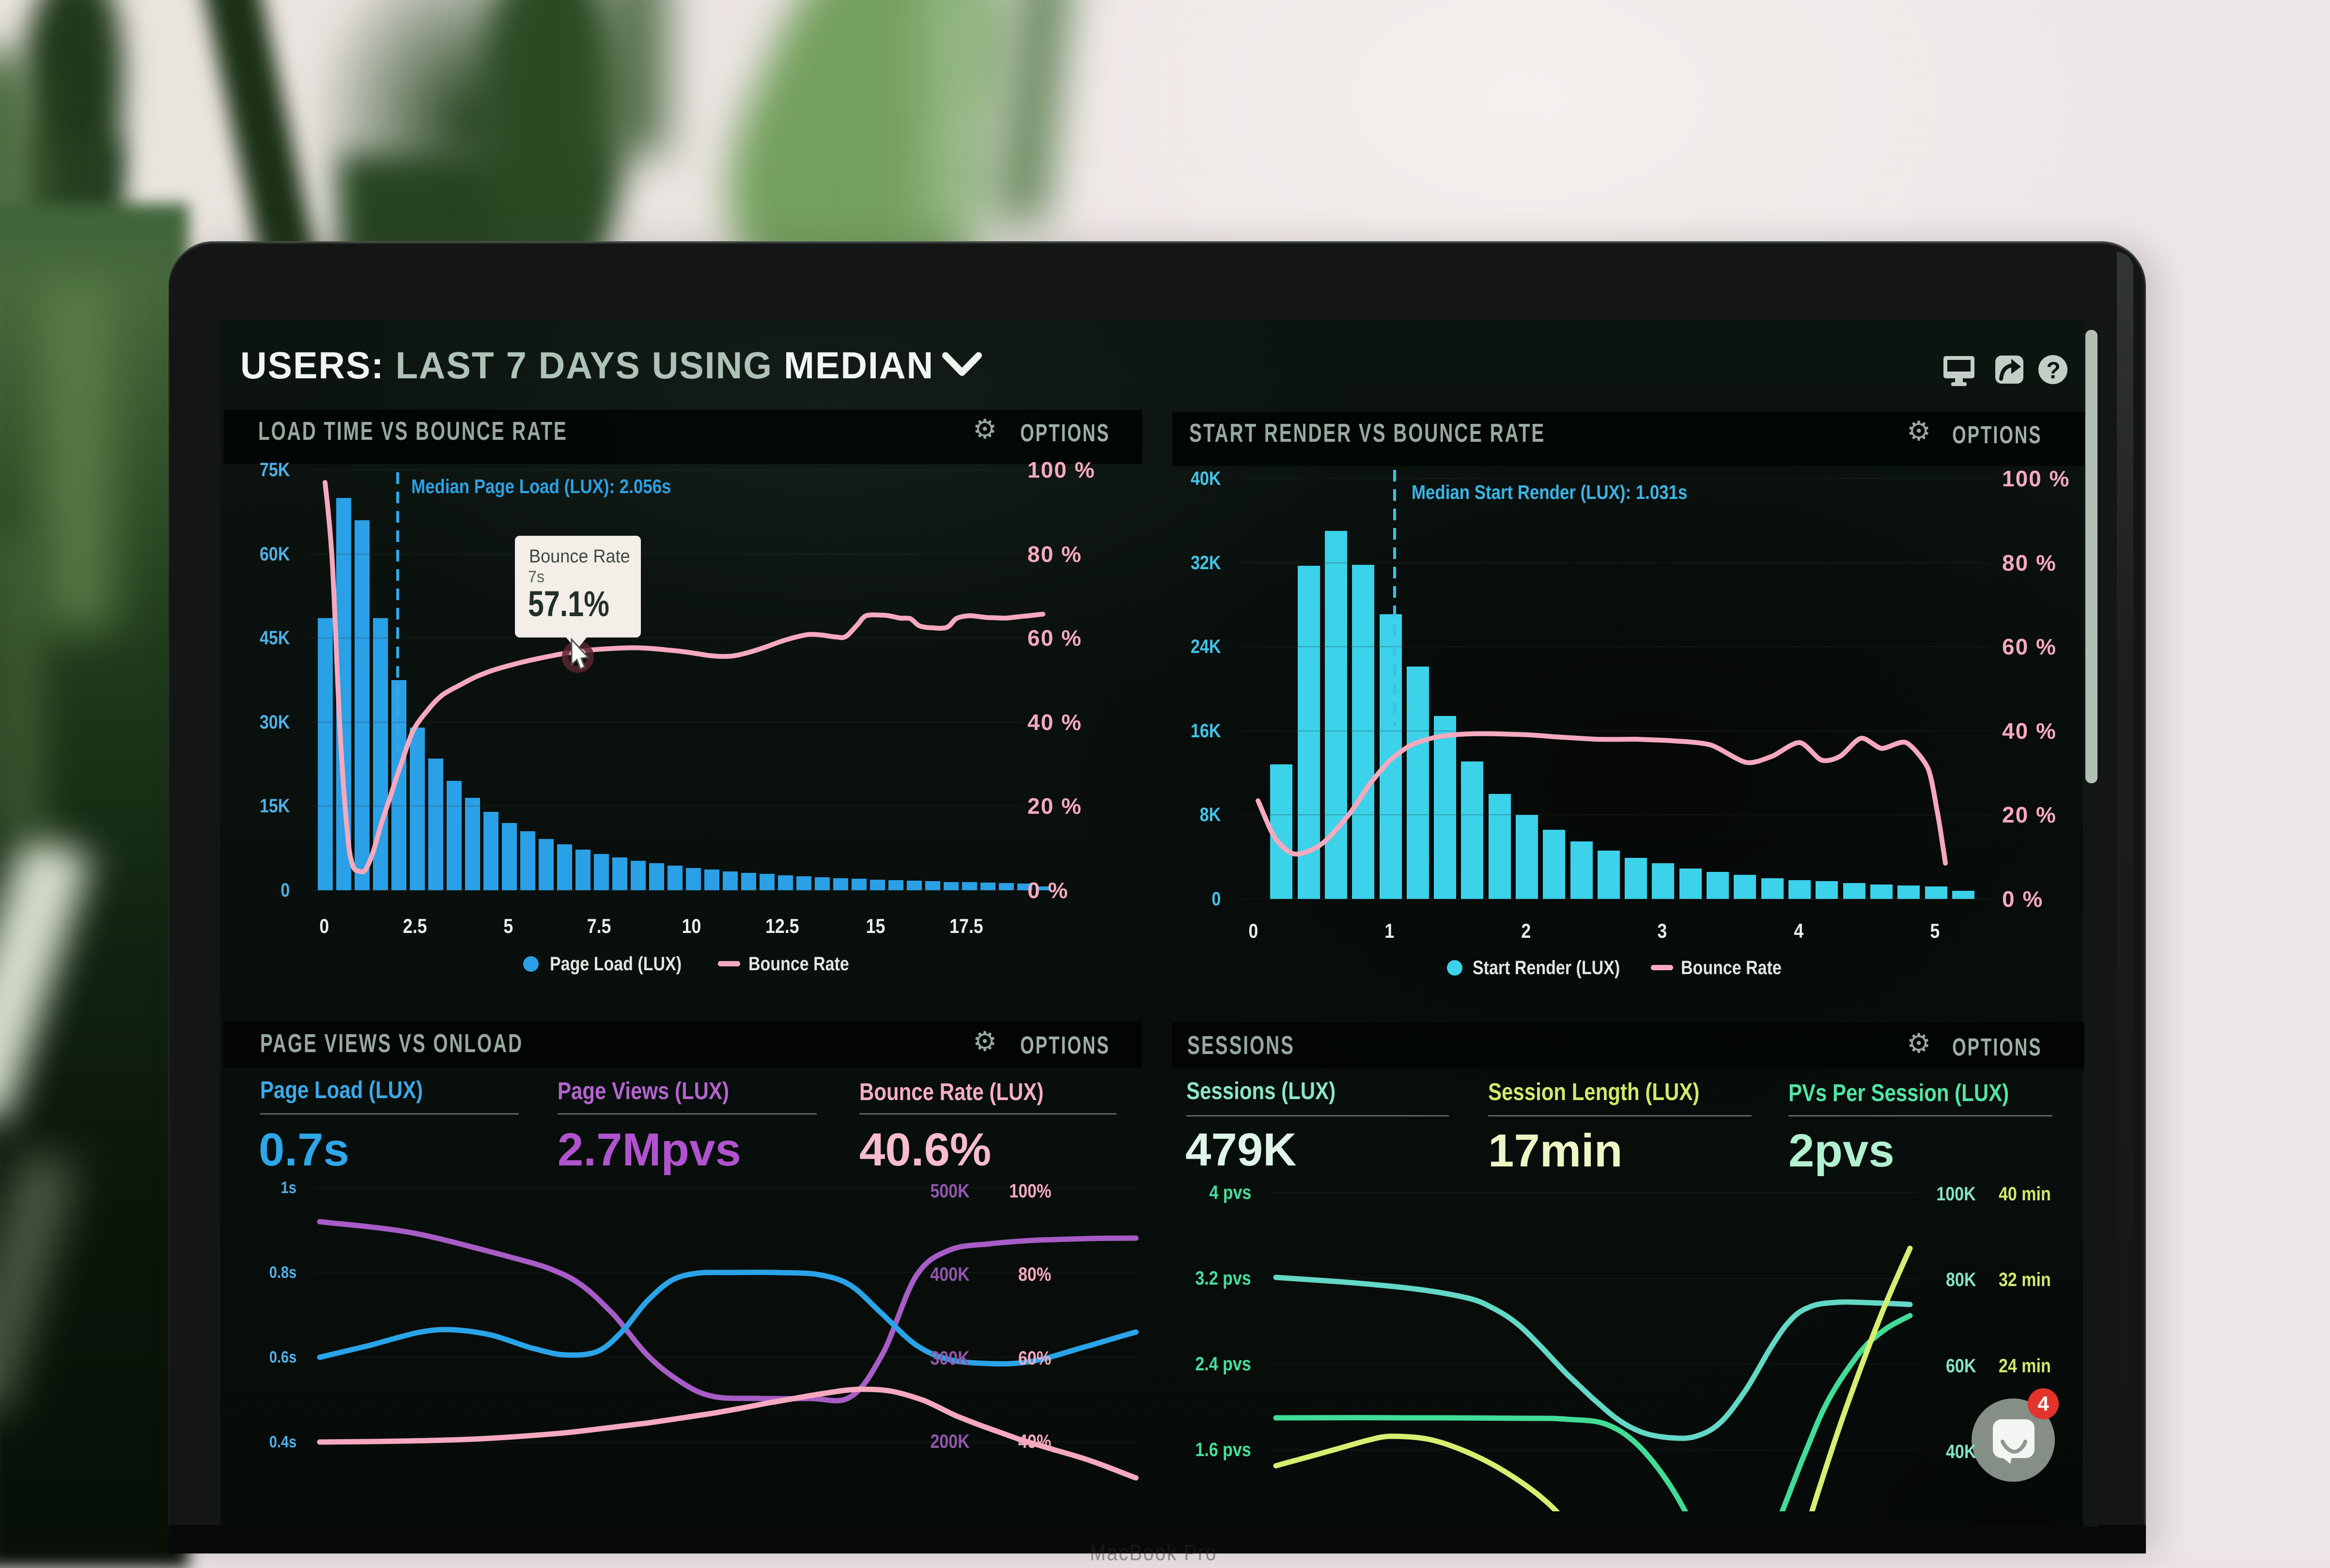 Image resolution: width=2330 pixels, height=1568 pixels. What do you see at coordinates (2043, 1403) in the screenshot?
I see `svg-text: 4` at bounding box center [2043, 1403].